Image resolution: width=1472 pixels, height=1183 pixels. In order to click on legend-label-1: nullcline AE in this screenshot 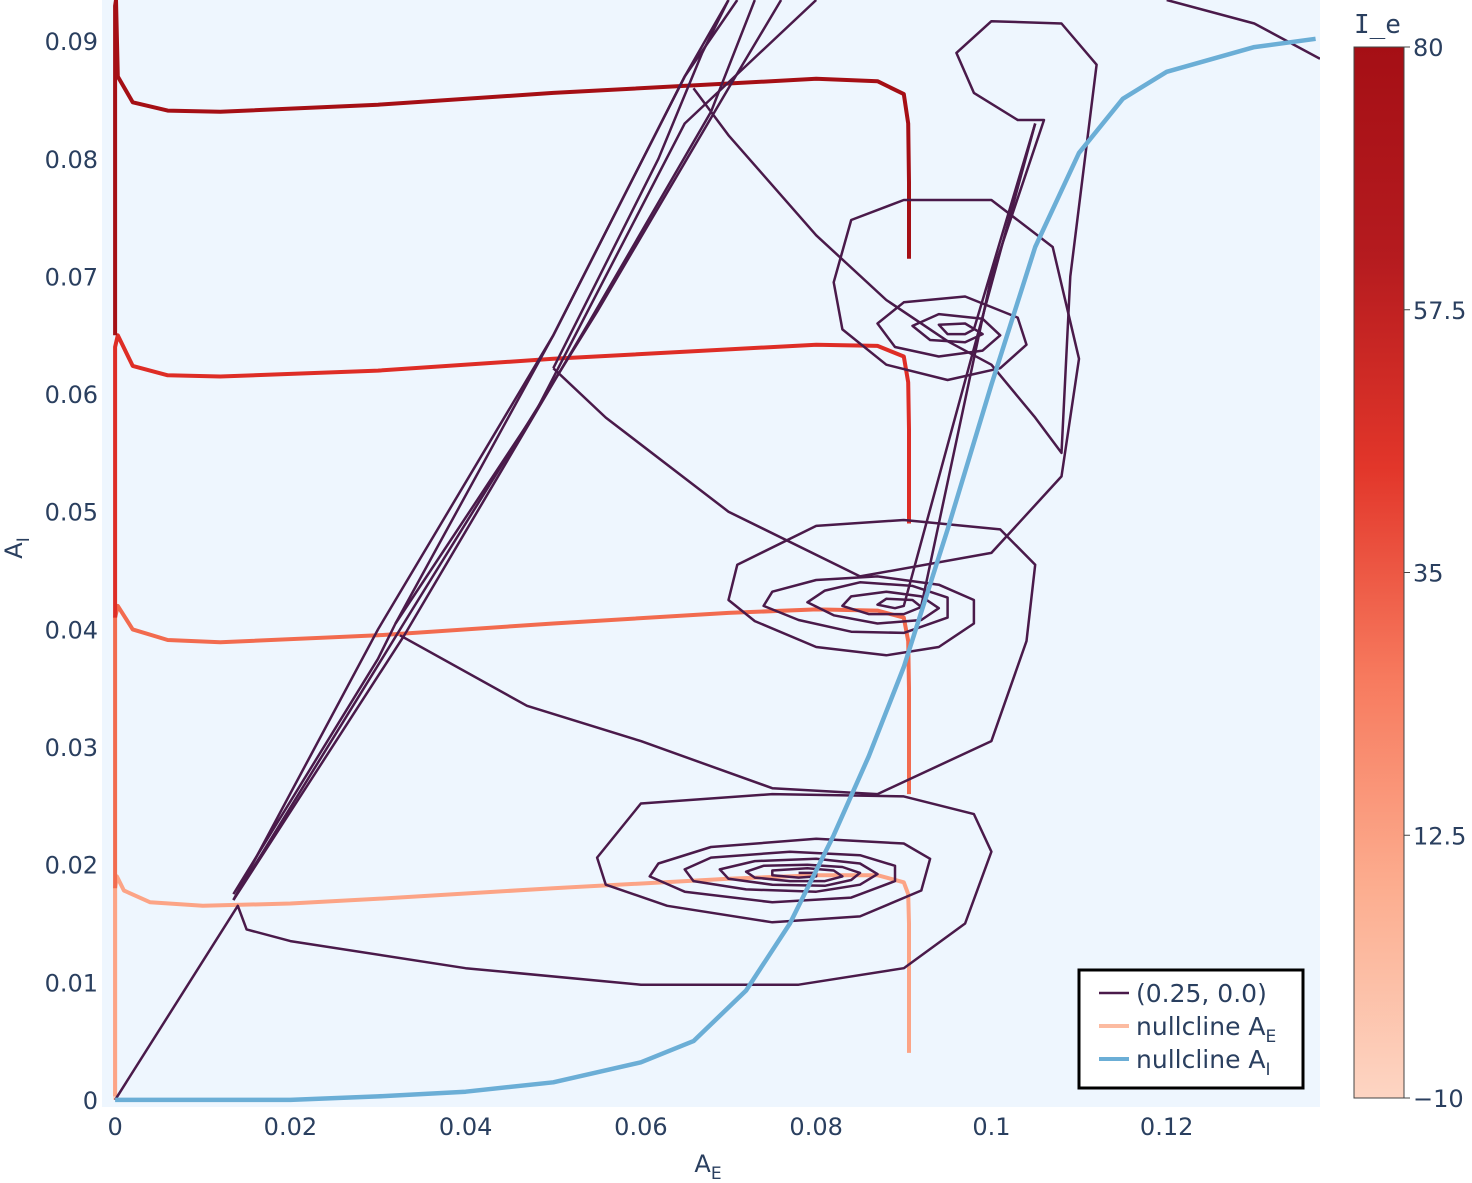, I will do `click(1206, 1029)`.